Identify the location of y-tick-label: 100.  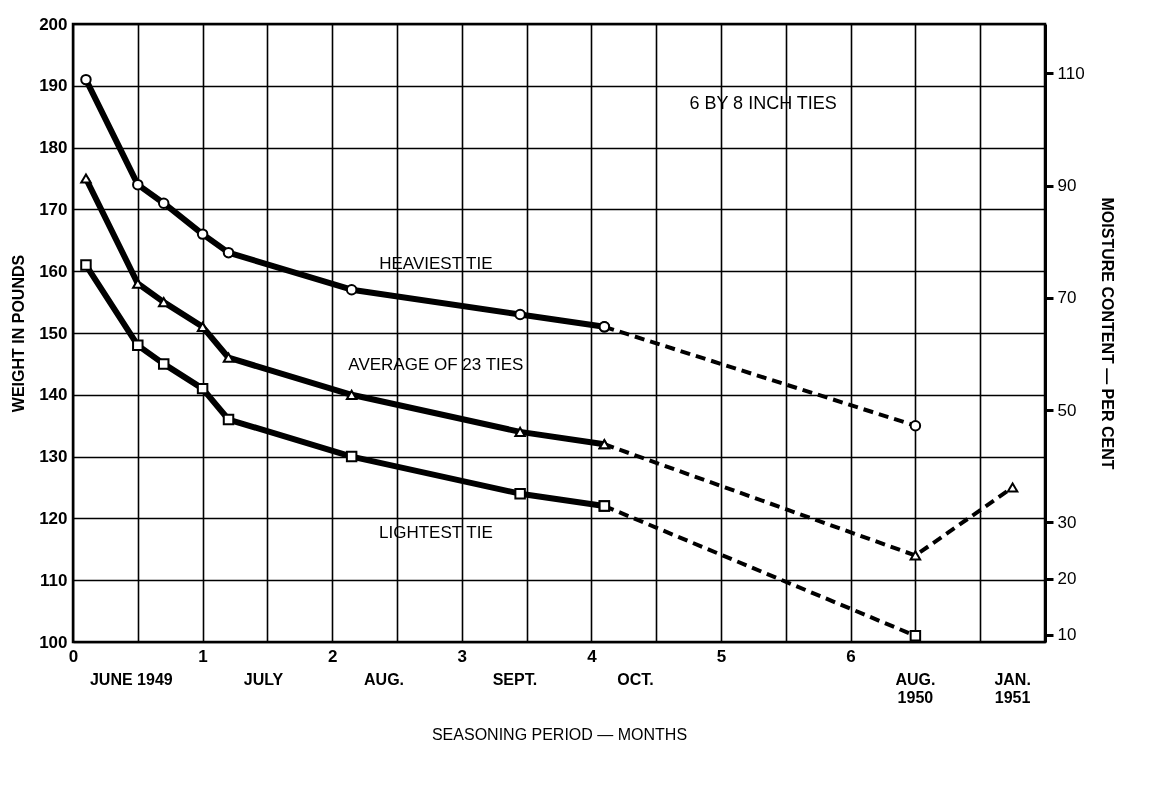
(53, 642).